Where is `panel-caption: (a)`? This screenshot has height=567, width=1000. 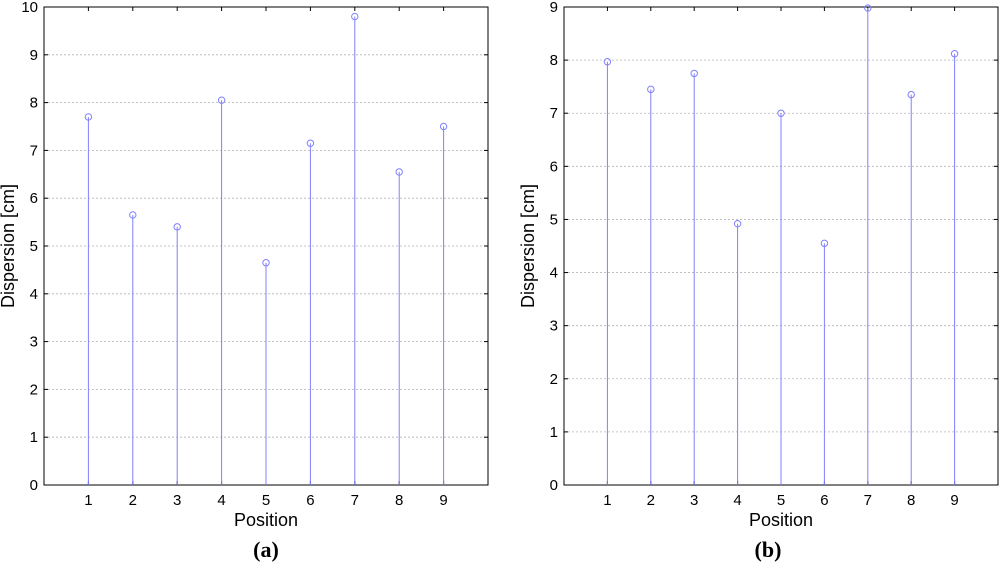 panel-caption: (a) is located at coordinates (266, 549).